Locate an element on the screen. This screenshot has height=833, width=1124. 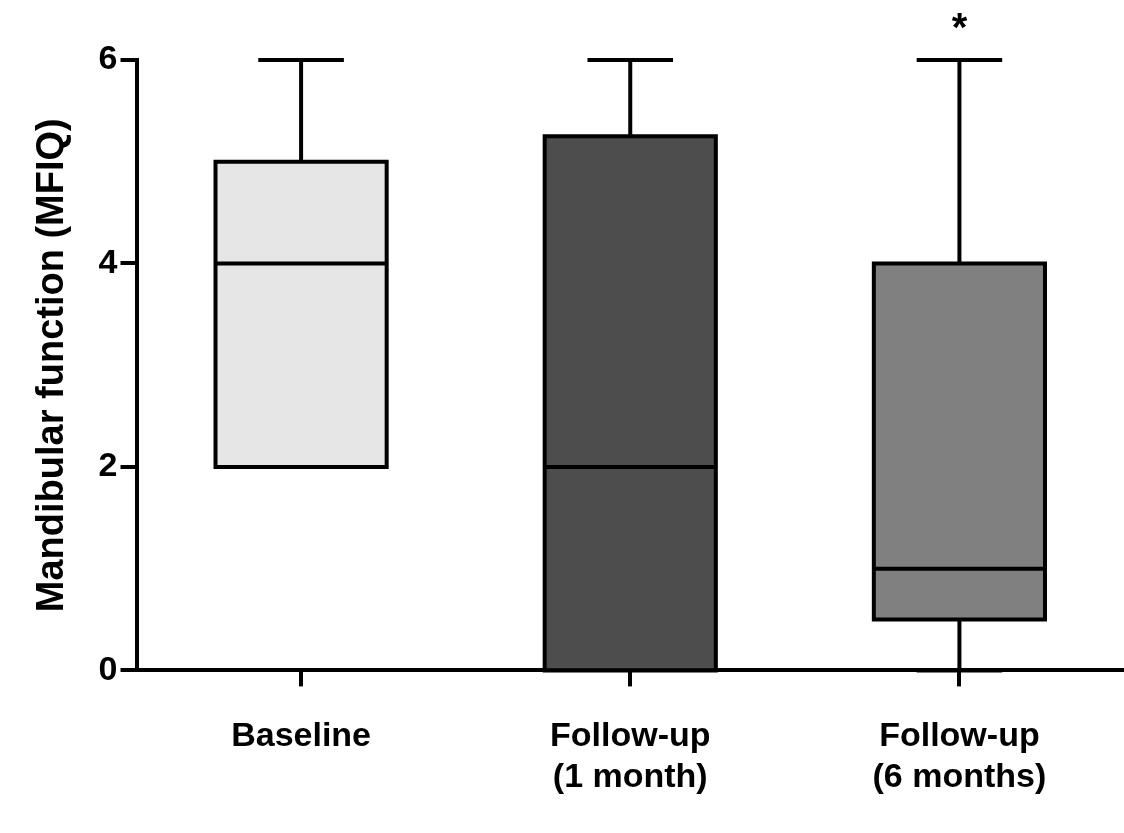
y-tick-label: 6 is located at coordinates (108, 57).